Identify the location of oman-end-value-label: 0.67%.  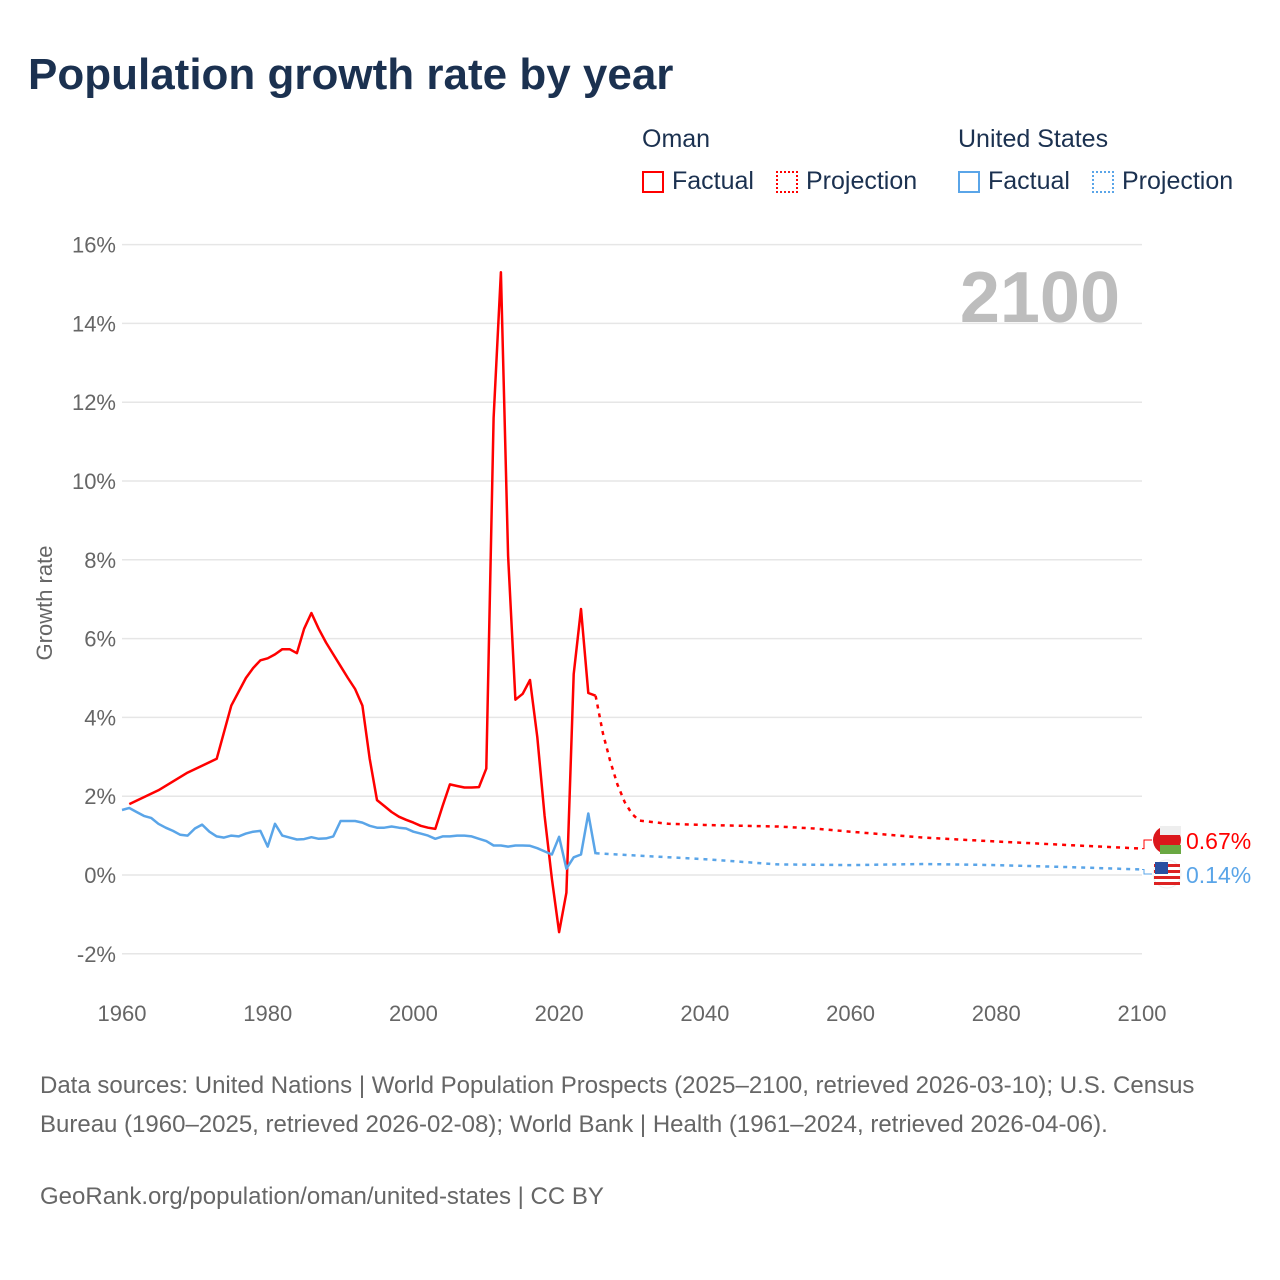
(1218, 841).